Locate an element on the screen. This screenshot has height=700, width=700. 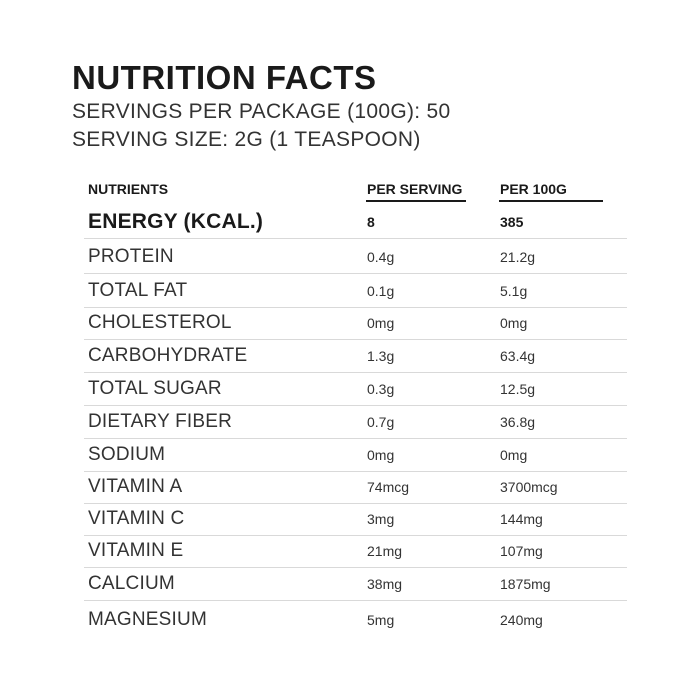
nutrient-name: CALCIUM is located at coordinates (131, 583).